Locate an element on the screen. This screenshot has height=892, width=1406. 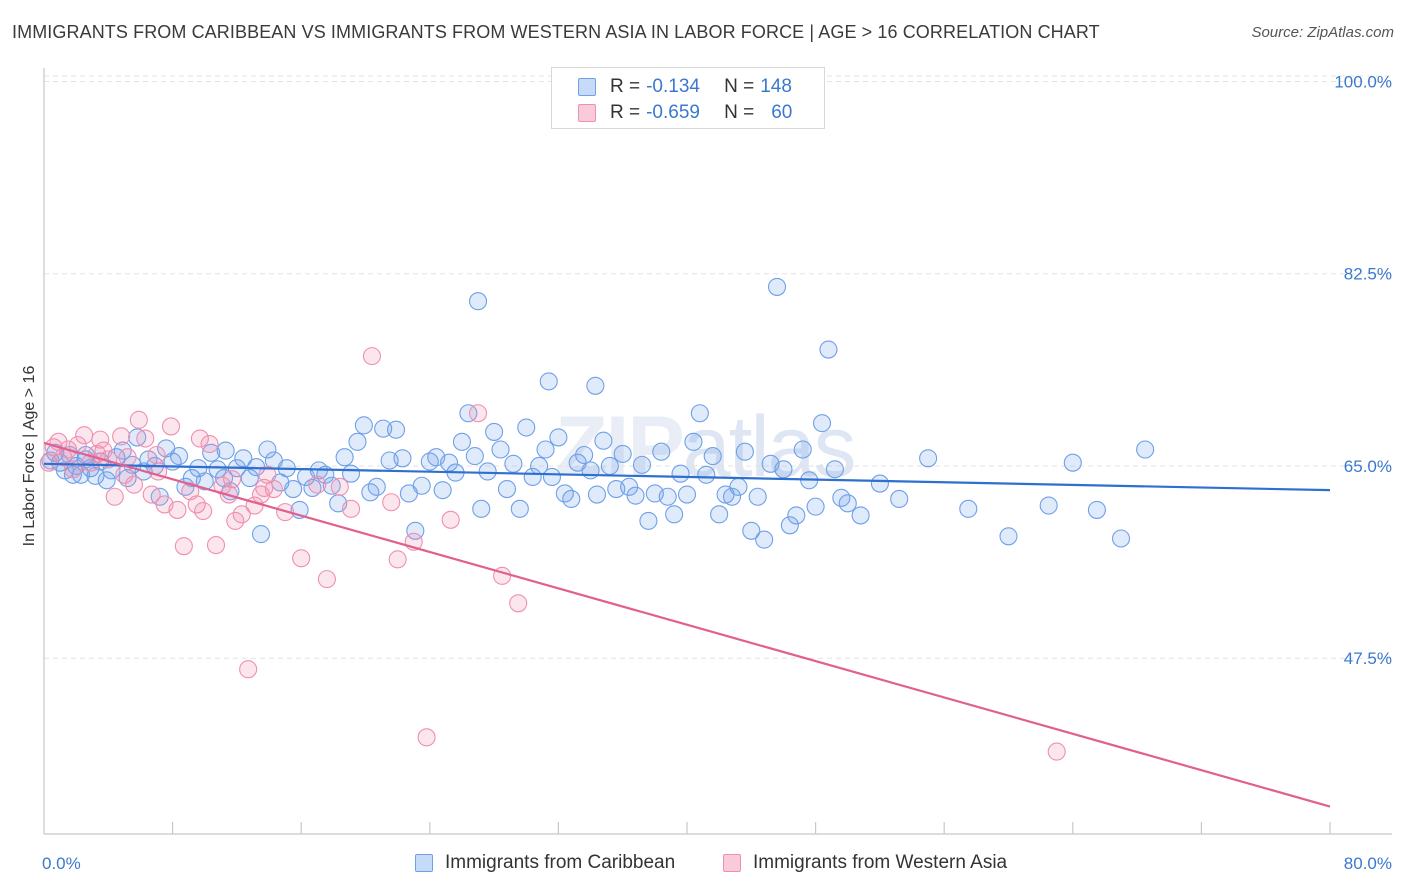
legend-swatch-caribbean is located at coordinates (587, 87).